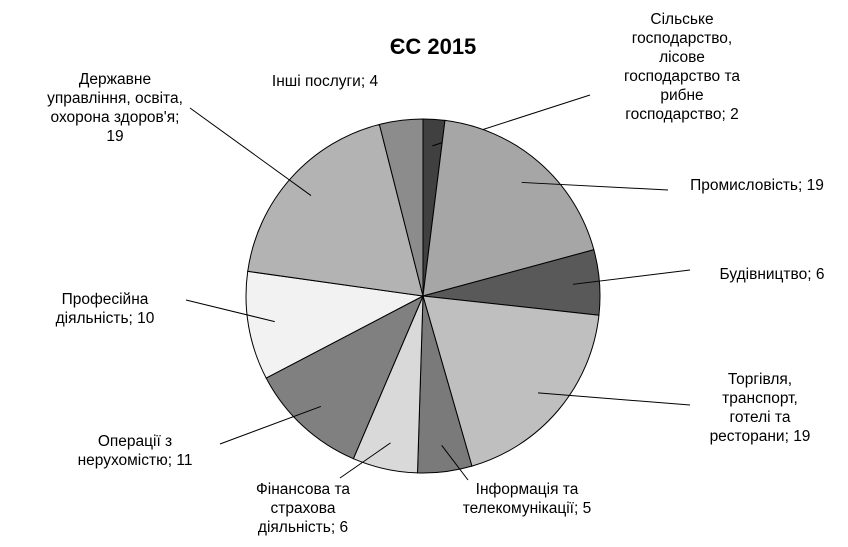  I want to click on data-label: Промисловість; 19, so click(757, 185).